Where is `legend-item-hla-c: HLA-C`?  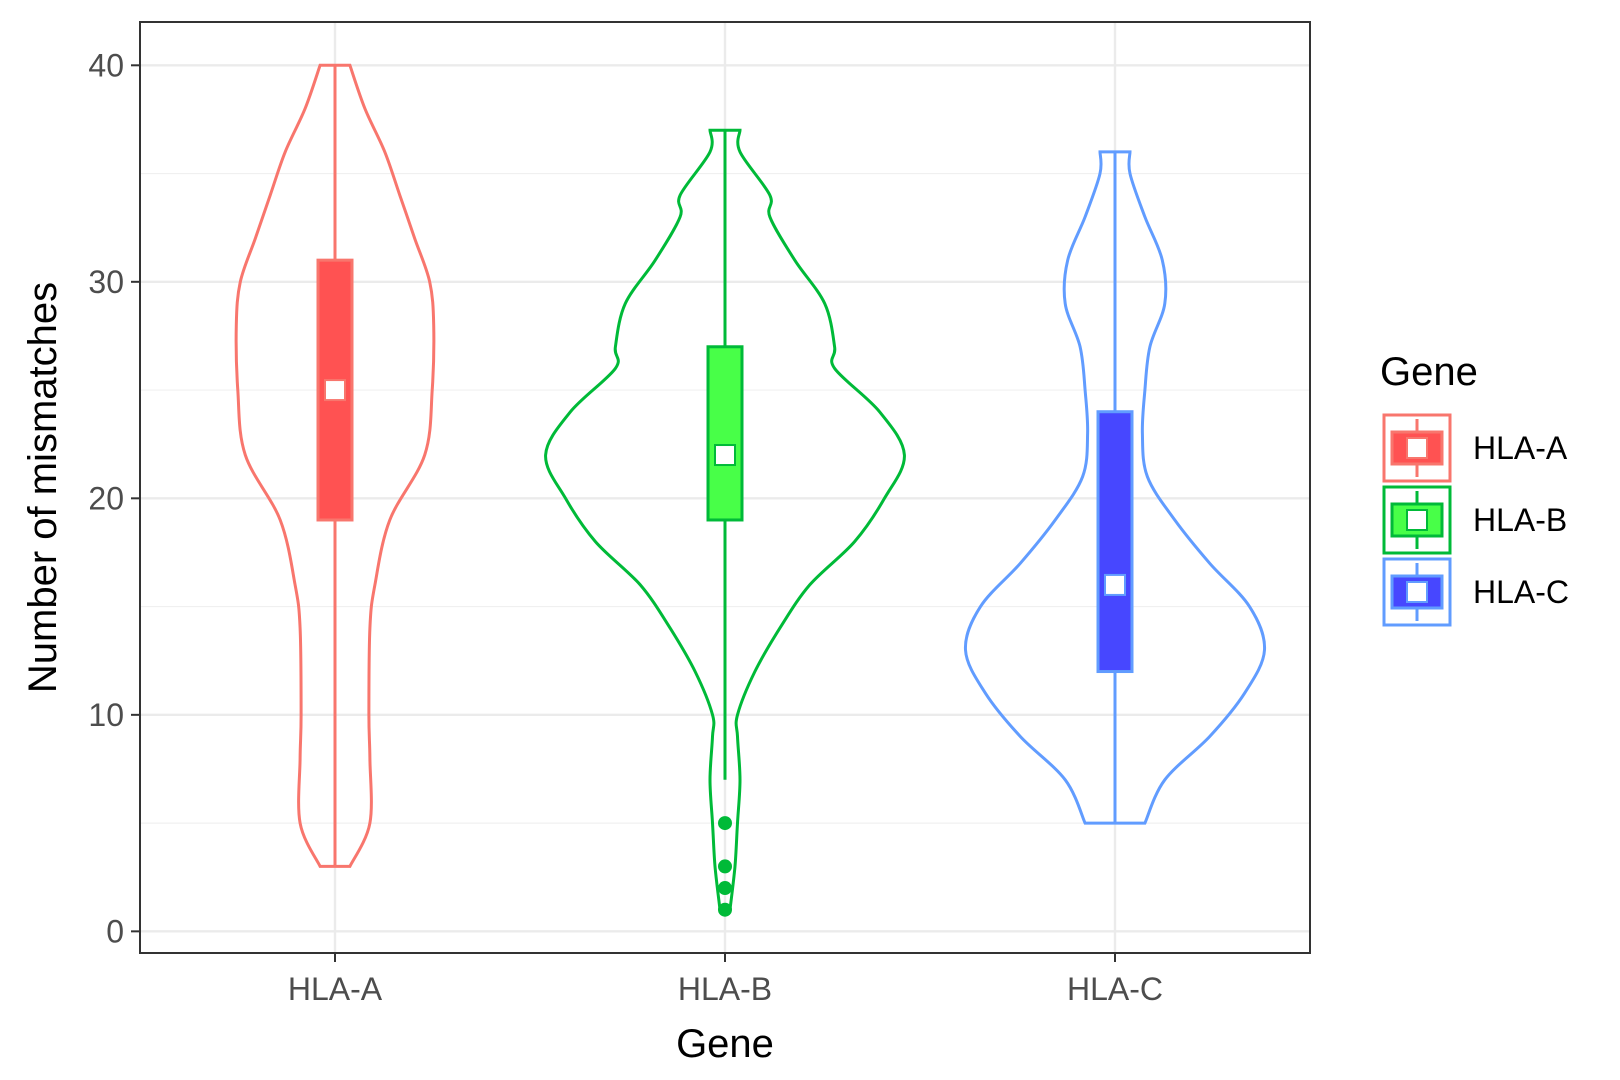 legend-item-hla-c: HLA-C is located at coordinates (1475, 592).